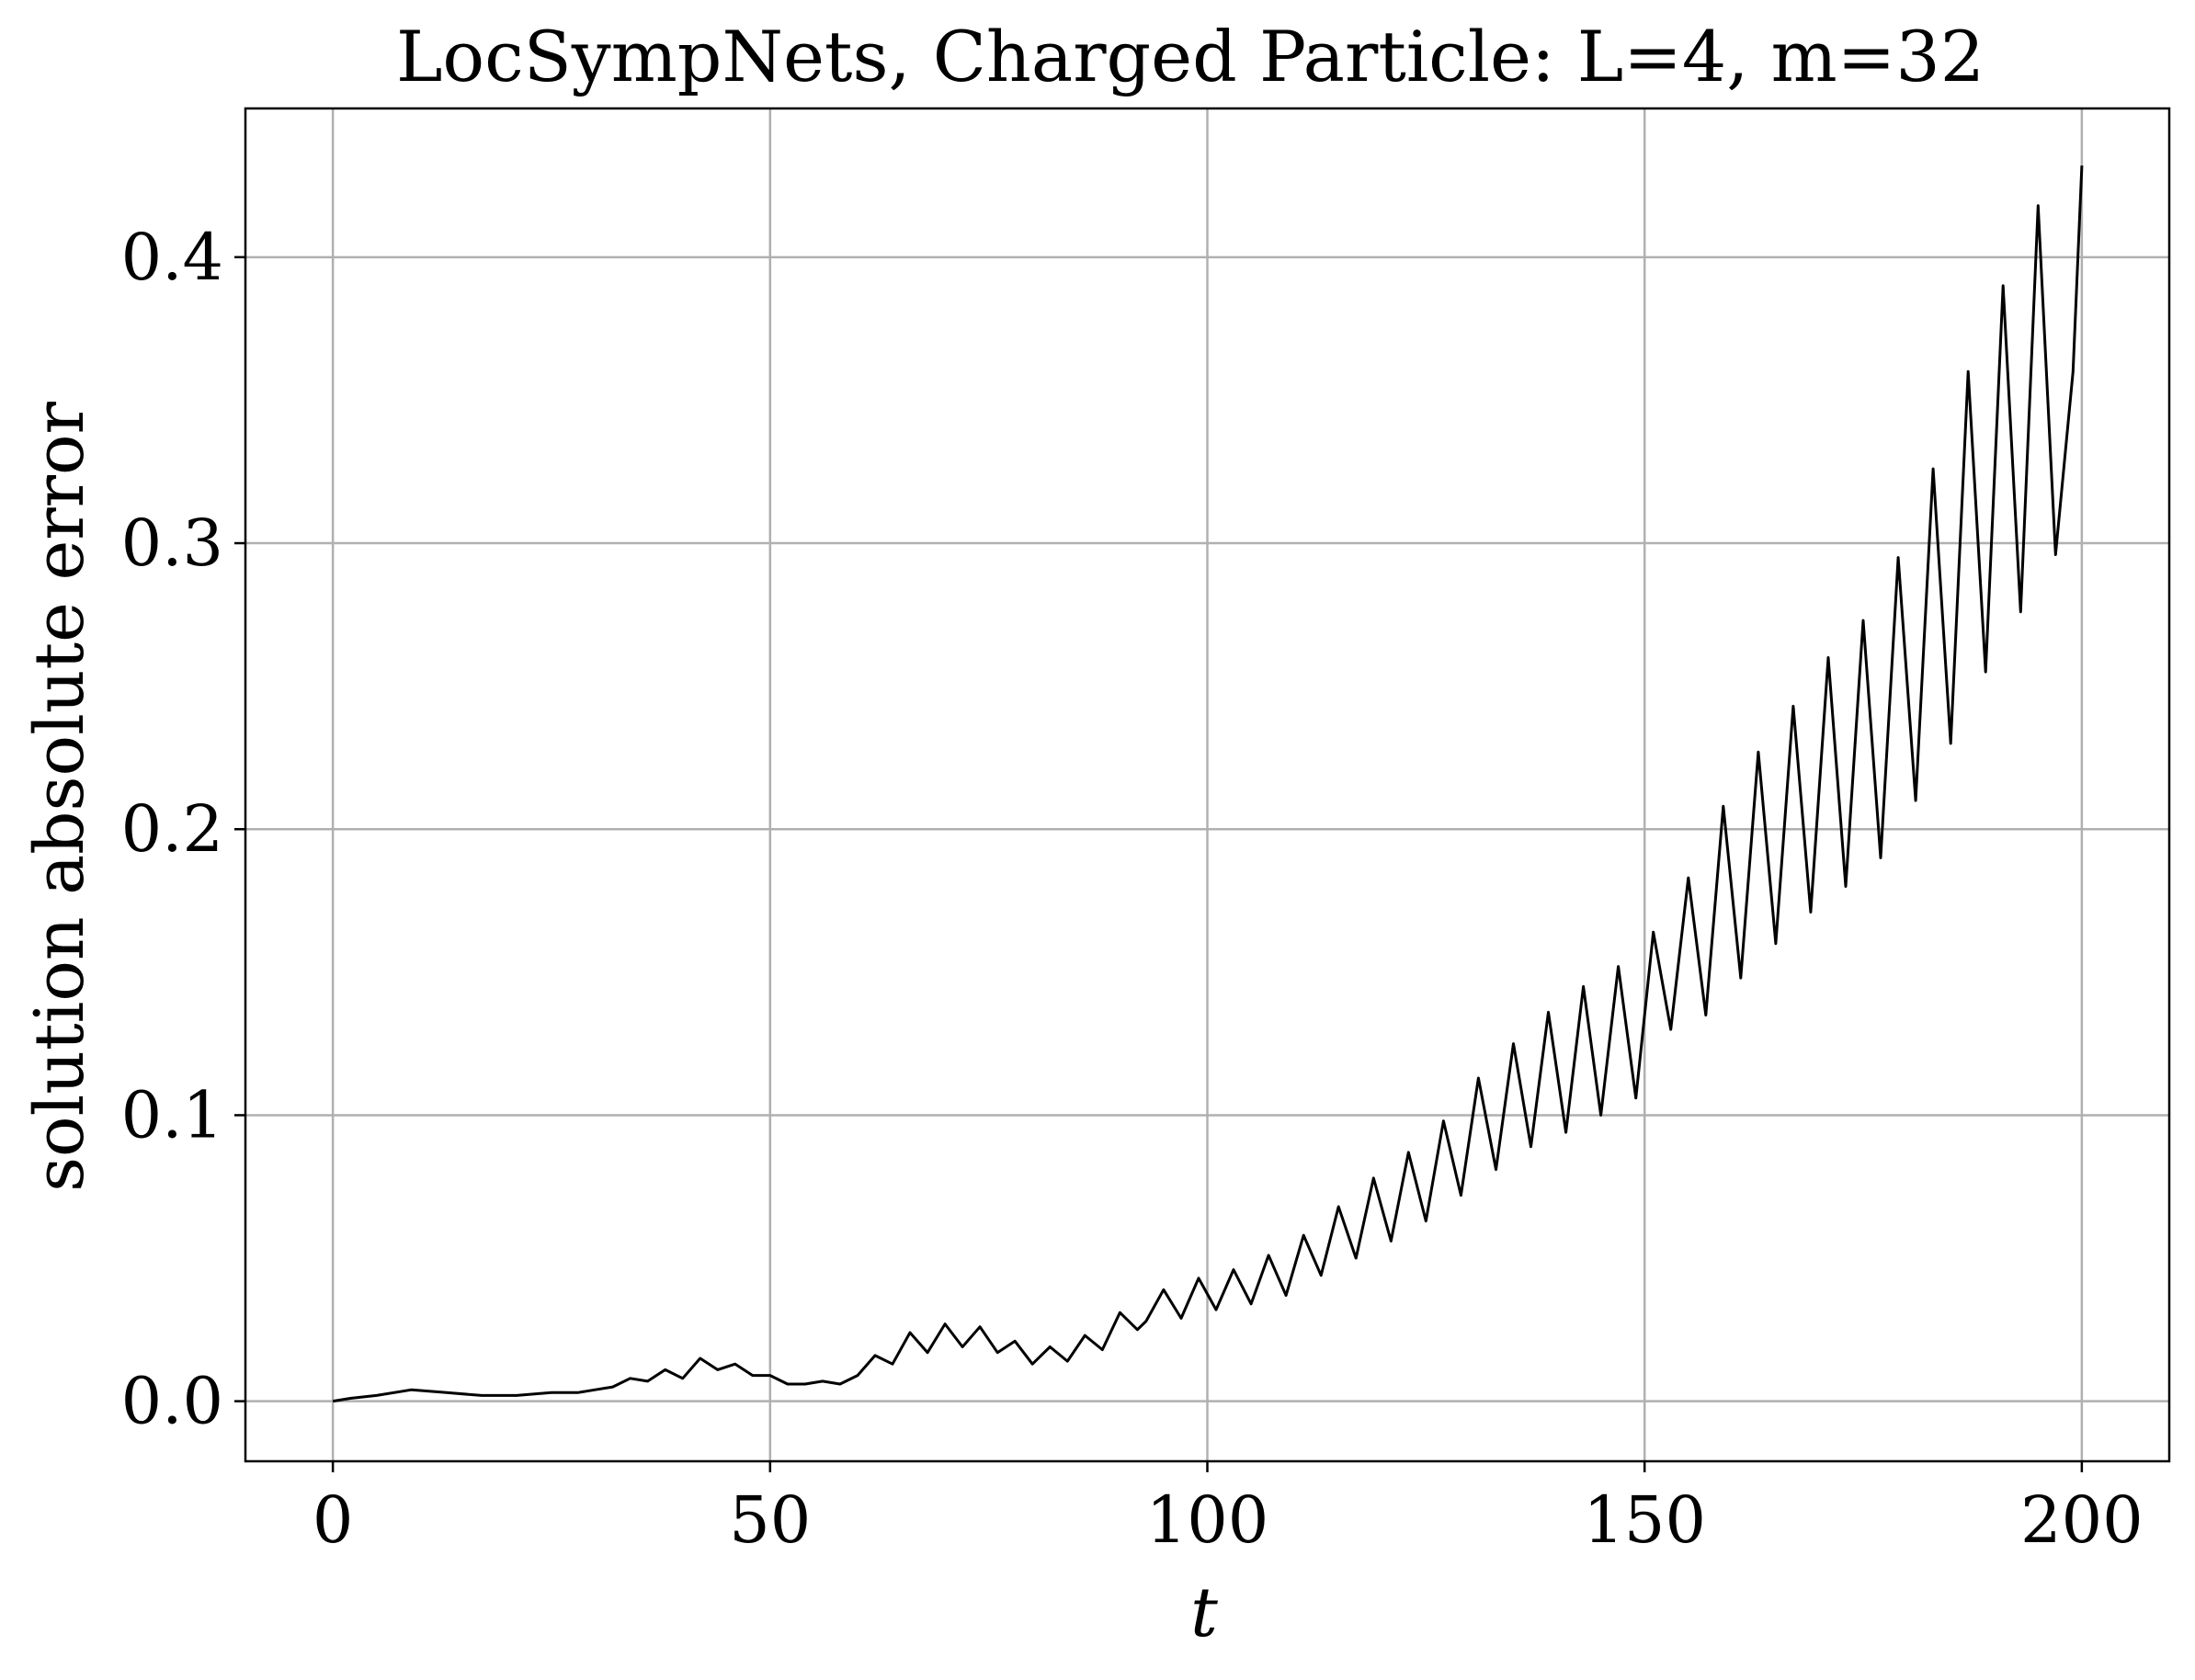 The height and width of the screenshot is (1680, 2195). I want to click on chart-title: LocSympNets, Charged Particle: L=4, m=32, so click(1190, 56).